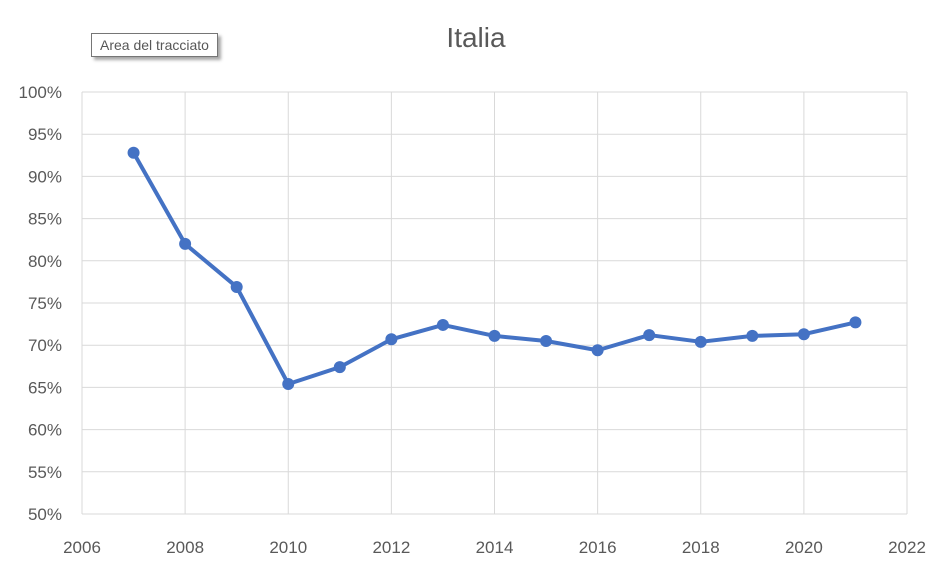 The height and width of the screenshot is (570, 945). What do you see at coordinates (45, 472) in the screenshot?
I see `y-tick-label: 55%` at bounding box center [45, 472].